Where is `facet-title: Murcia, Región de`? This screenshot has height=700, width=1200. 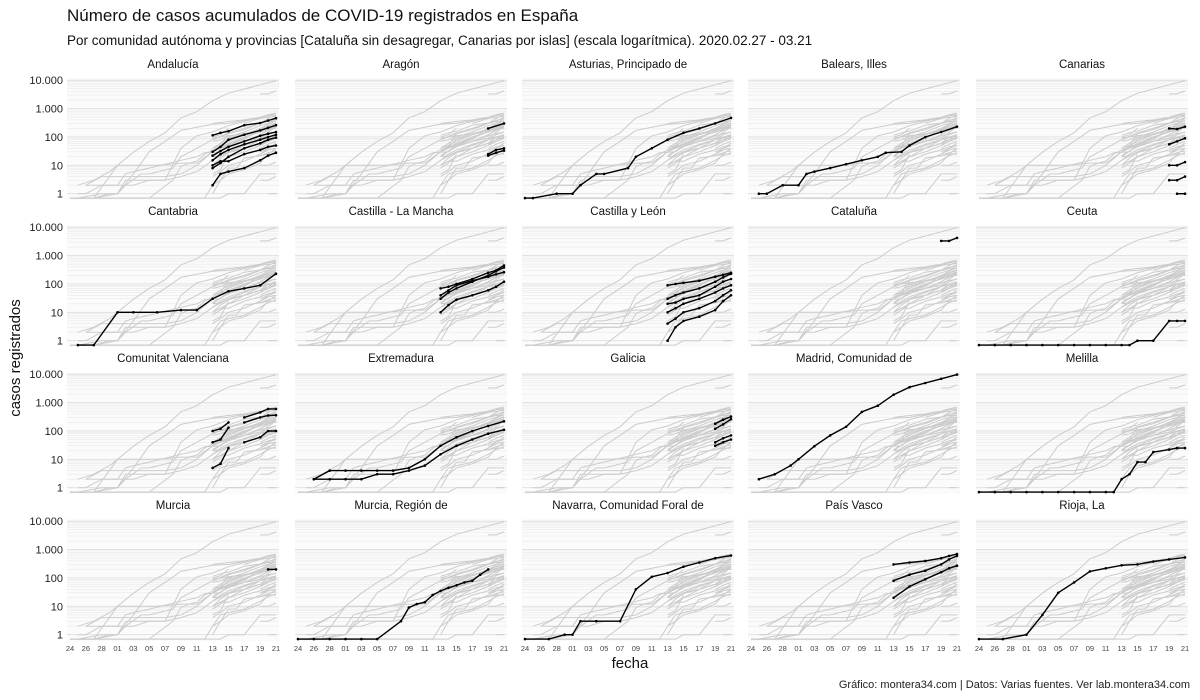
facet-title: Murcia, Región de is located at coordinates (400, 506).